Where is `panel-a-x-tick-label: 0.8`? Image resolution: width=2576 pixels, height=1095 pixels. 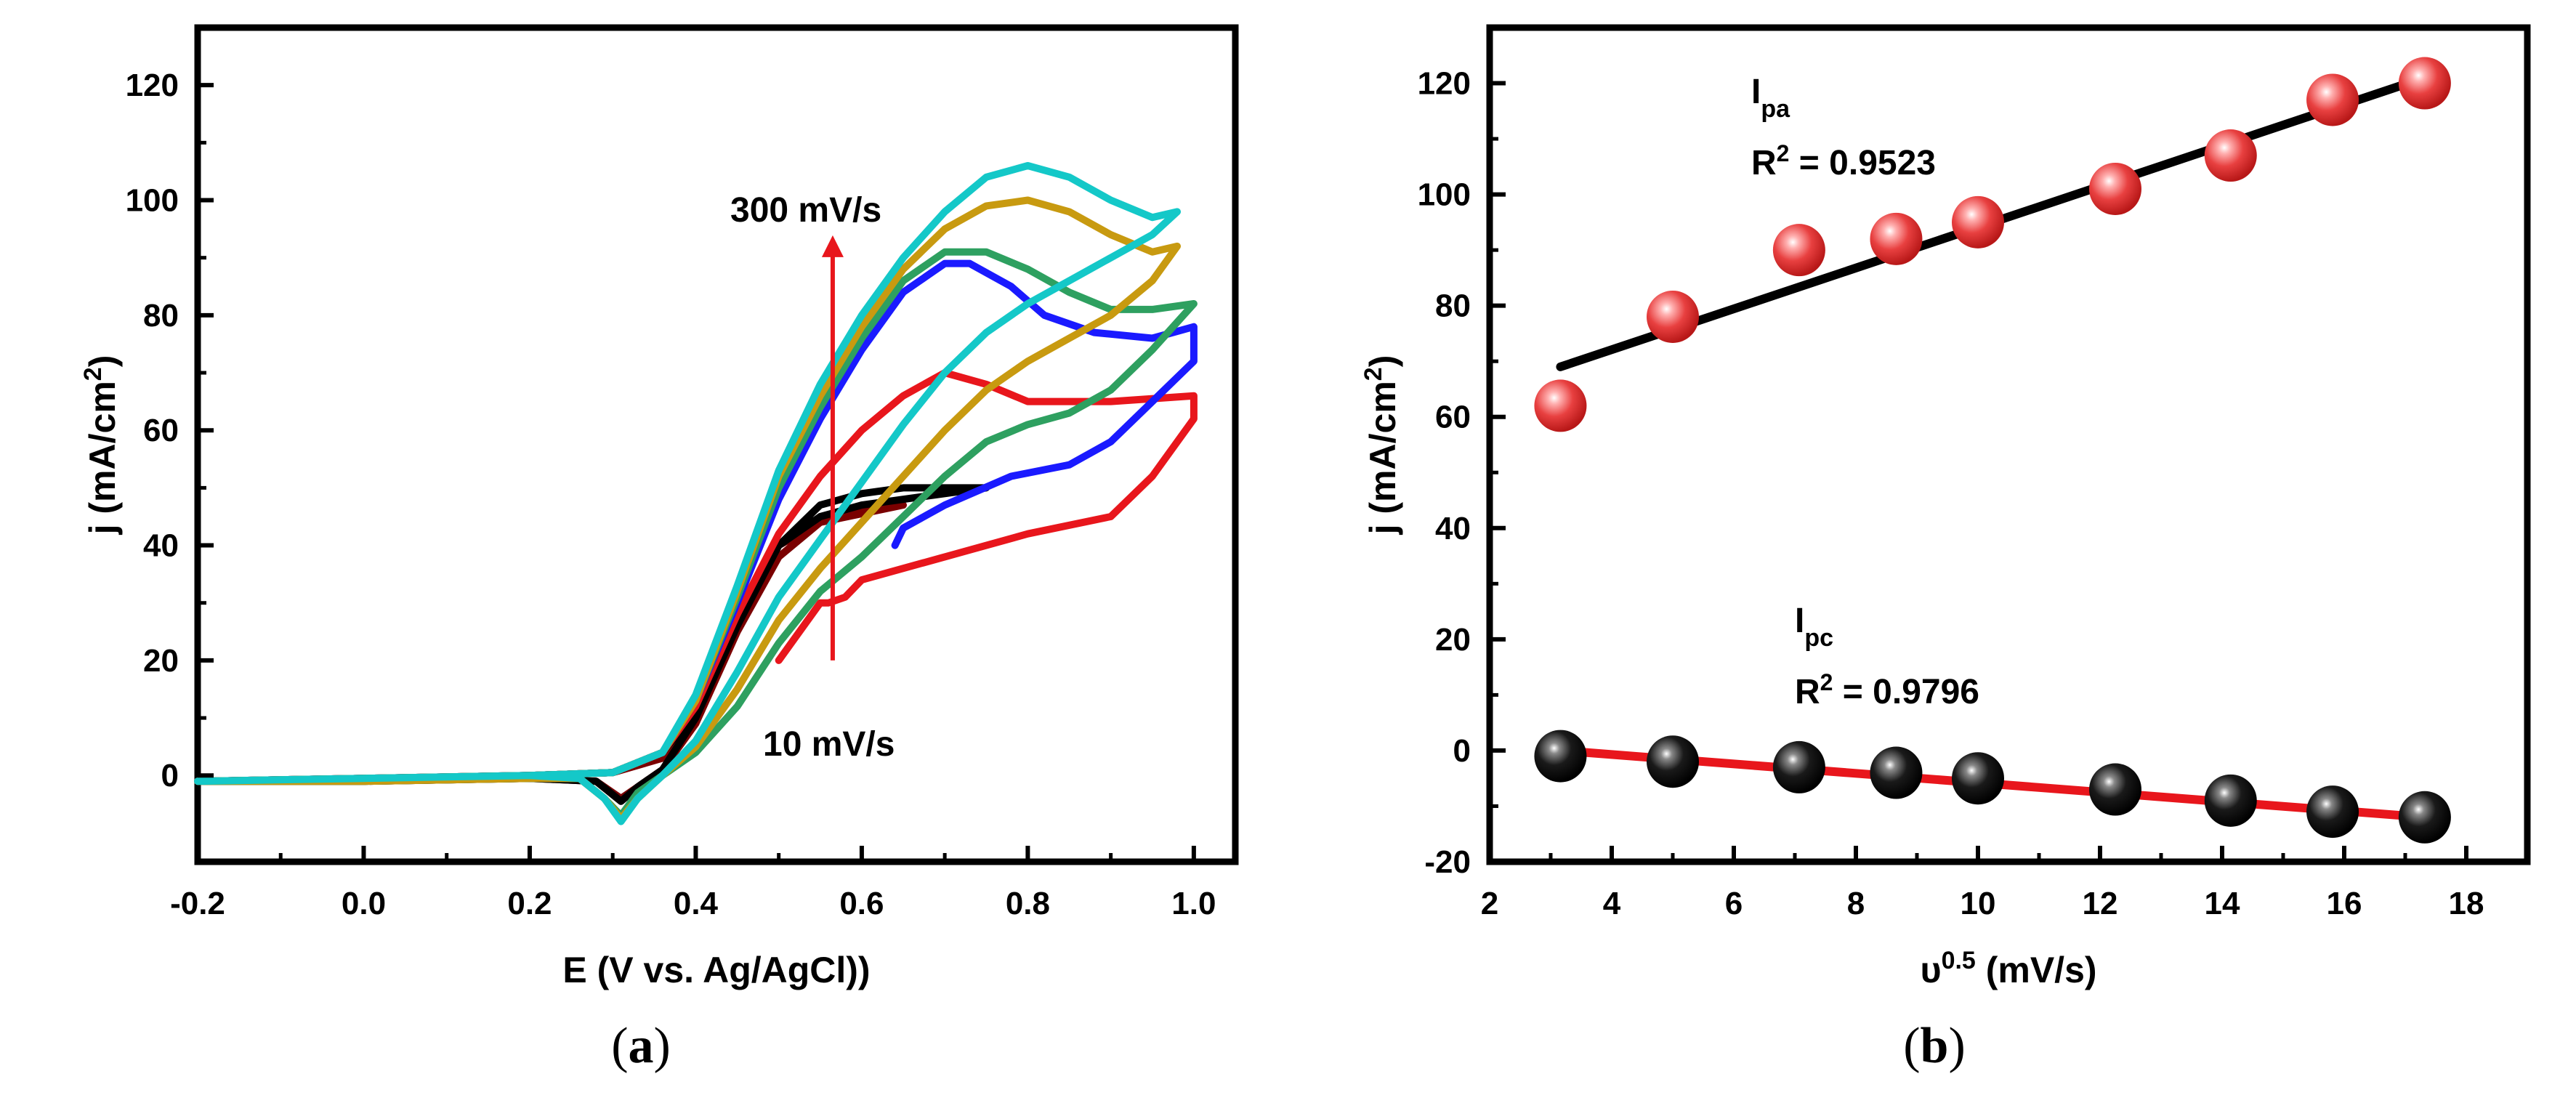
panel-a-x-tick-label: 0.8 is located at coordinates (1028, 903).